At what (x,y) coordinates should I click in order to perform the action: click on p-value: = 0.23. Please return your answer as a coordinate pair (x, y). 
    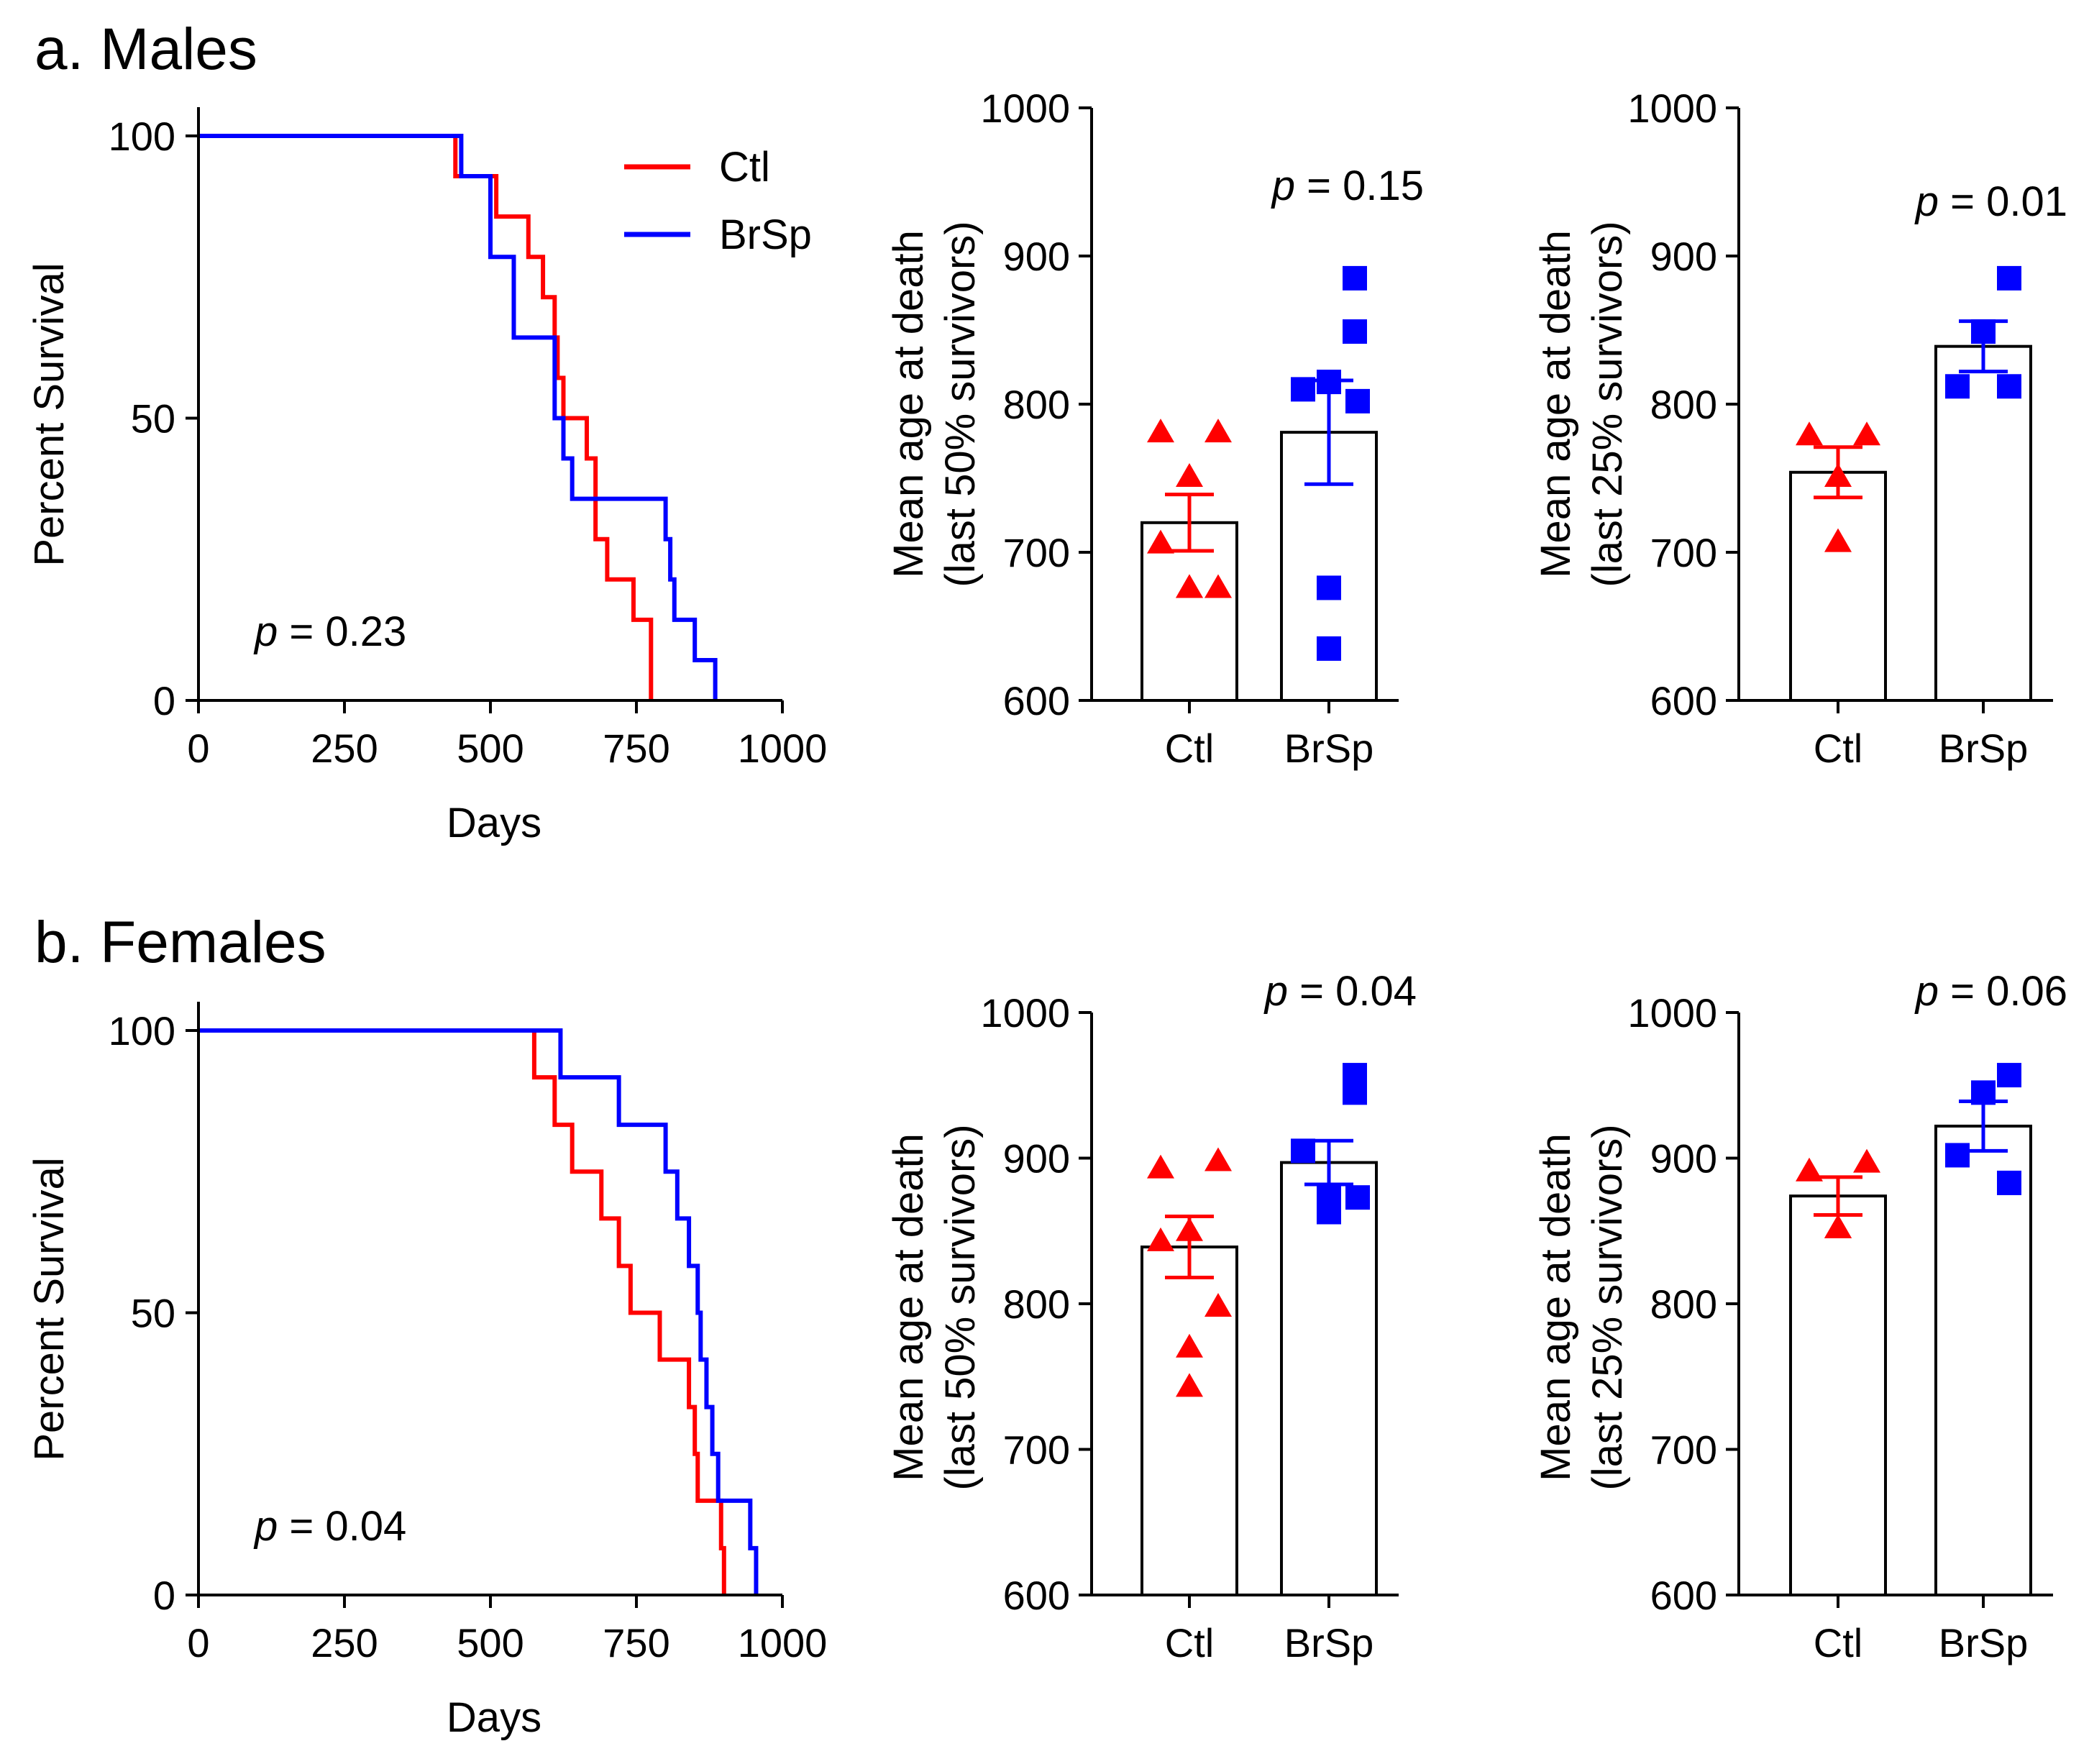
    Looking at the image, I should click on (342, 632).